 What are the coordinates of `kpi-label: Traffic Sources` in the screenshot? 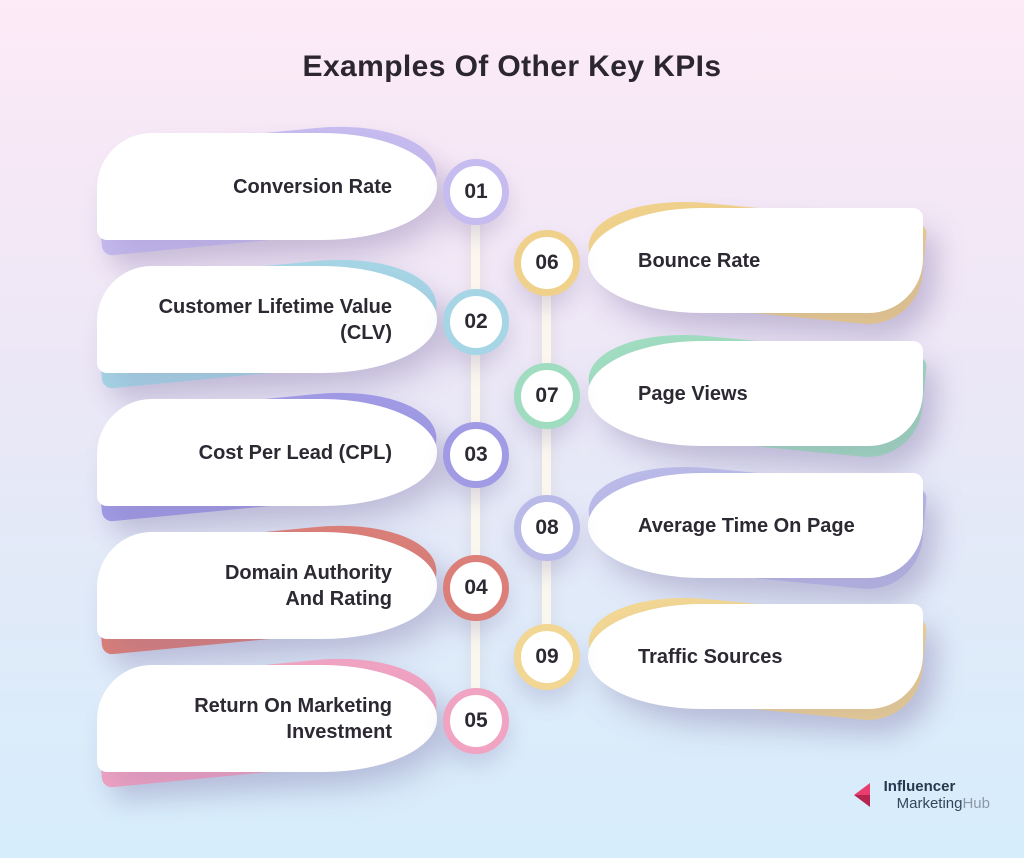 It's located at (710, 656).